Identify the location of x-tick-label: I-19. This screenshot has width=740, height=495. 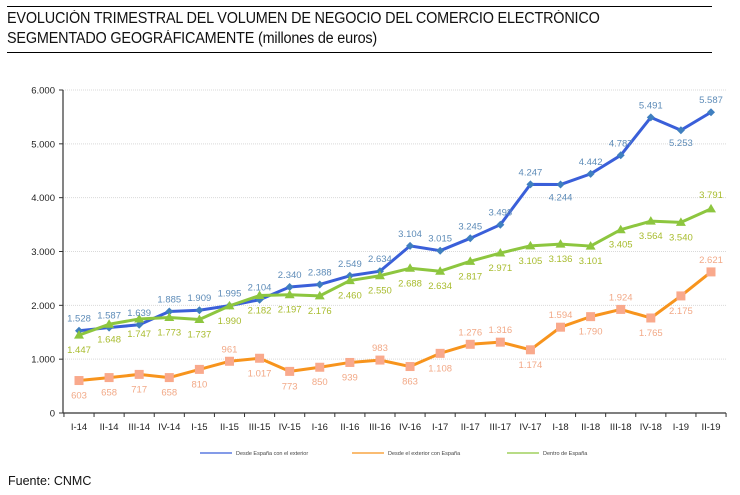
(681, 427).